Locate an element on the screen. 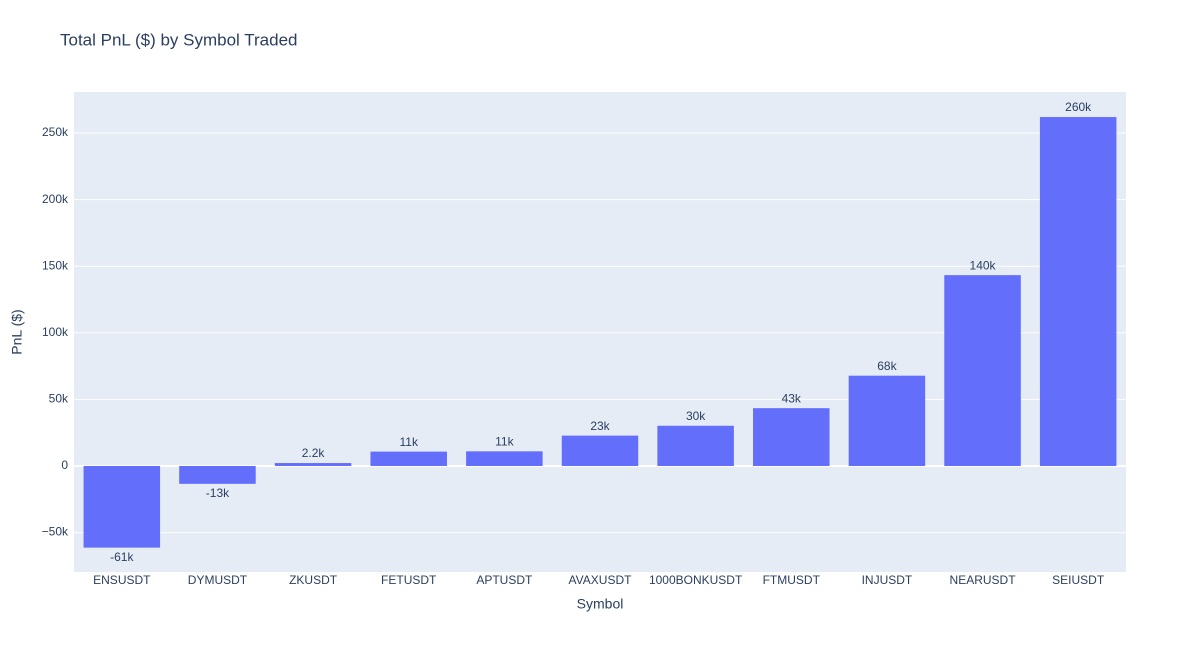  chart-title: Total PnL ($) by Symbol Traded is located at coordinates (179, 39).